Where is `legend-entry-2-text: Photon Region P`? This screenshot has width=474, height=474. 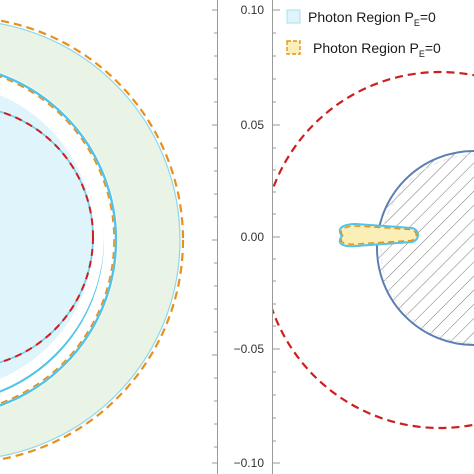 legend-entry-2-text: Photon Region P is located at coordinates (366, 48).